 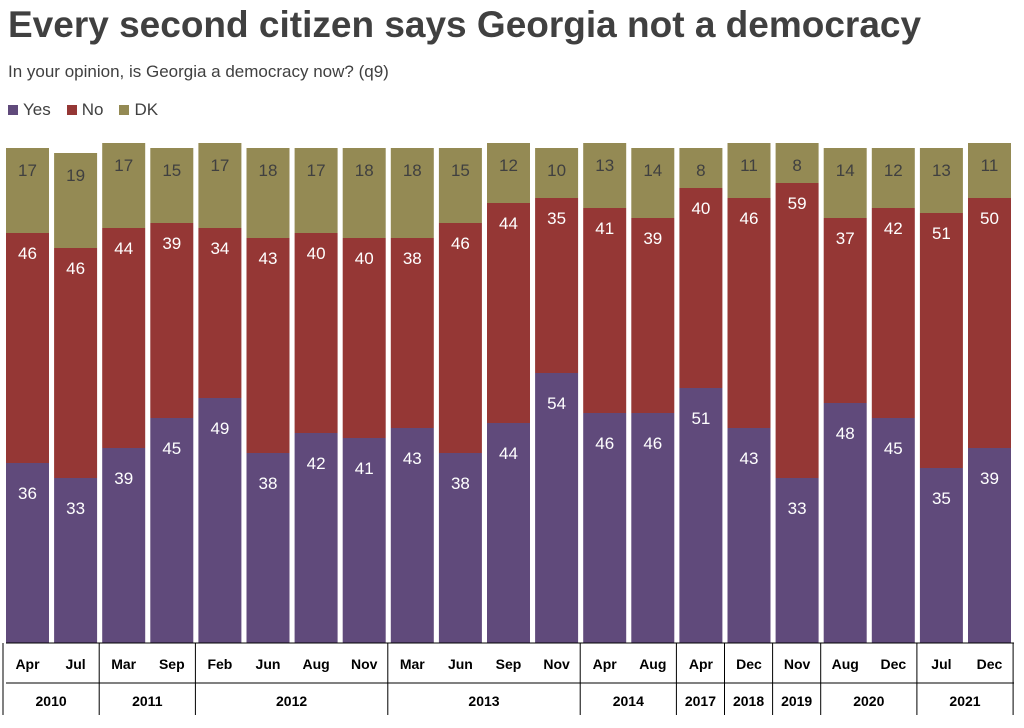 What do you see at coordinates (509, 664) in the screenshot?
I see `x-tick-month-10: Sep` at bounding box center [509, 664].